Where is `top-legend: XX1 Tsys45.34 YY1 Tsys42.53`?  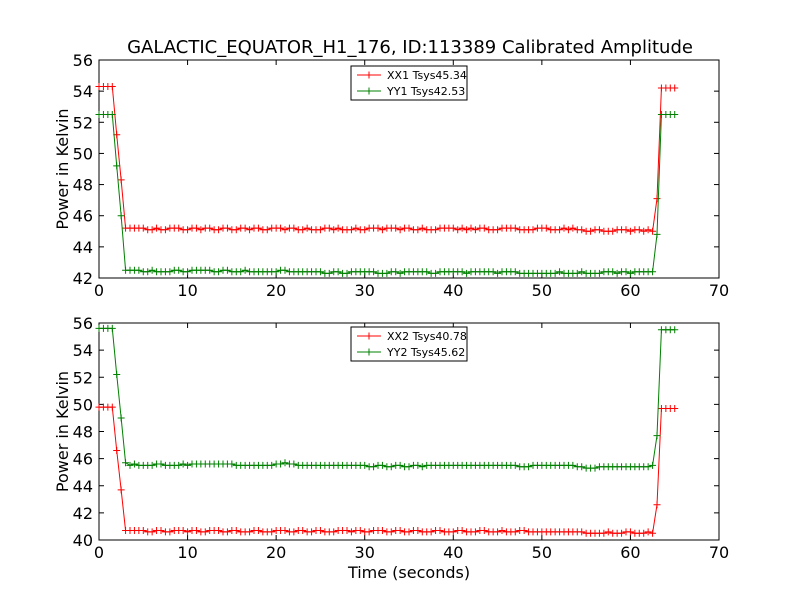
top-legend: XX1 Tsys45.34 YY1 Tsys42.53 is located at coordinates (409, 83).